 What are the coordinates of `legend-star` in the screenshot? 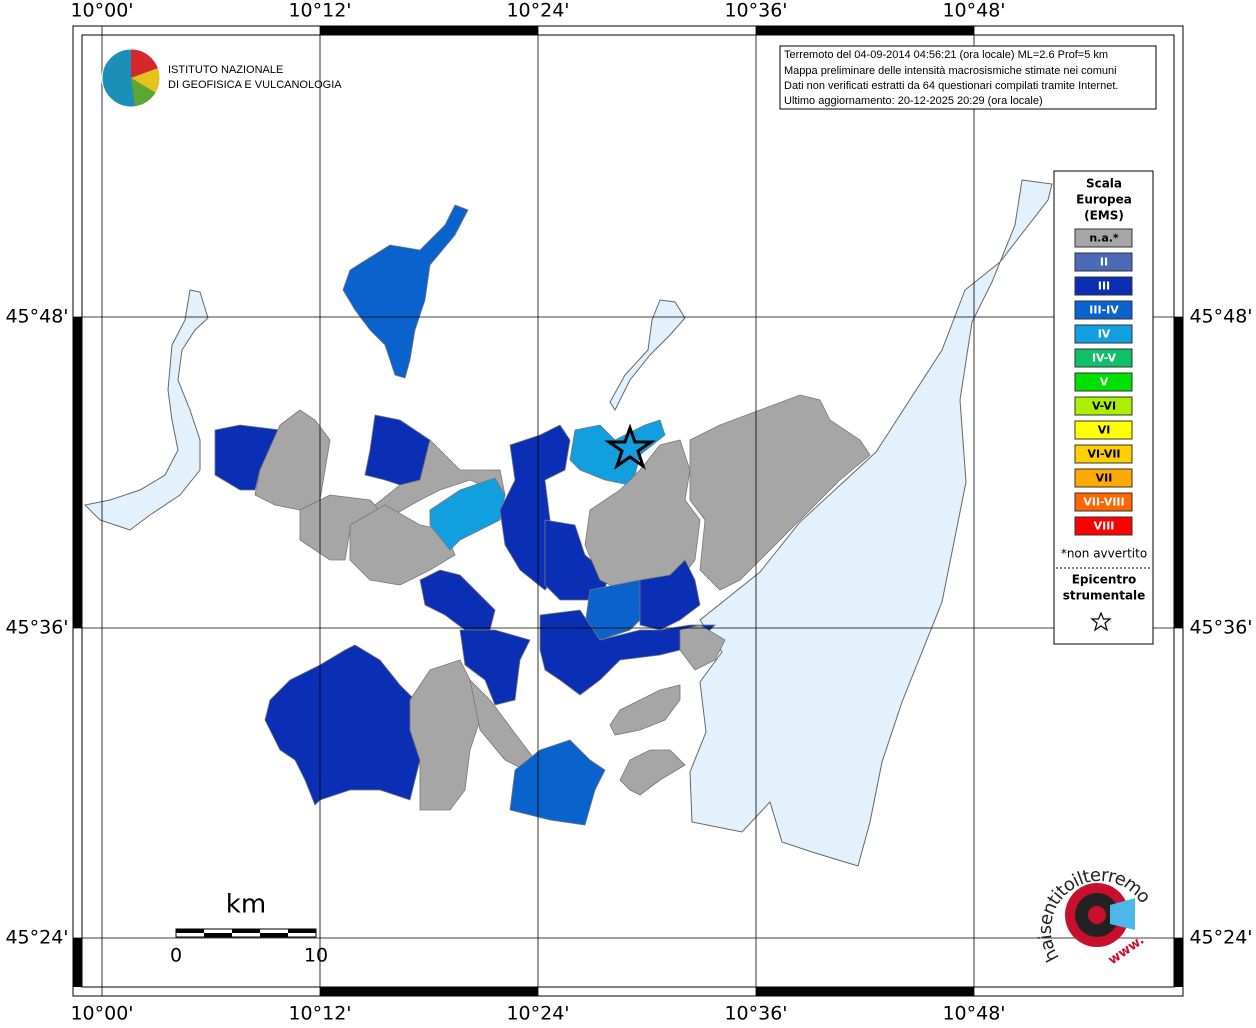 It's located at (1101, 621).